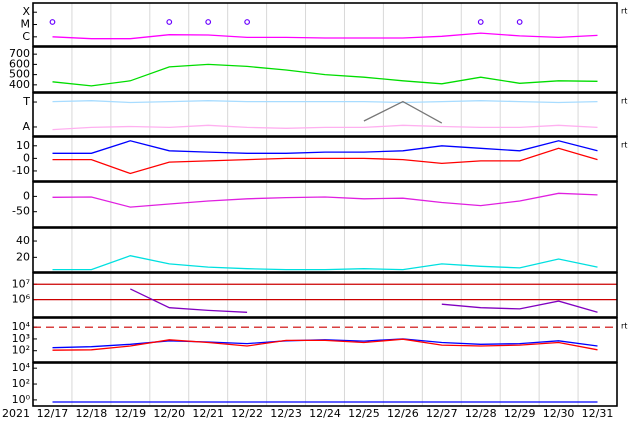 The image size is (634, 424). I want to click on y-tick-label: X, so click(26, 11).